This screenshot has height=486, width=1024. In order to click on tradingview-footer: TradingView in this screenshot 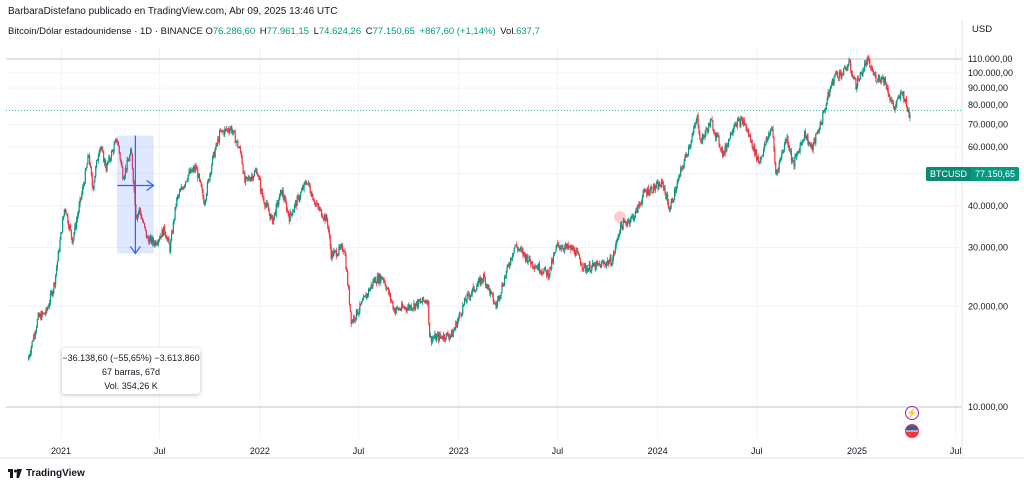, I will do `click(46, 473)`.